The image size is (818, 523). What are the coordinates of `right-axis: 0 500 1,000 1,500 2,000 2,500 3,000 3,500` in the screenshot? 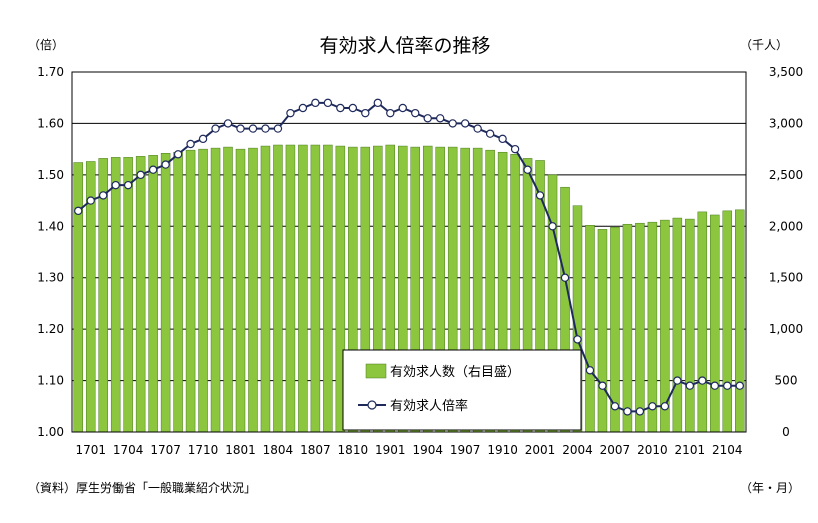 It's located at (786, 252).